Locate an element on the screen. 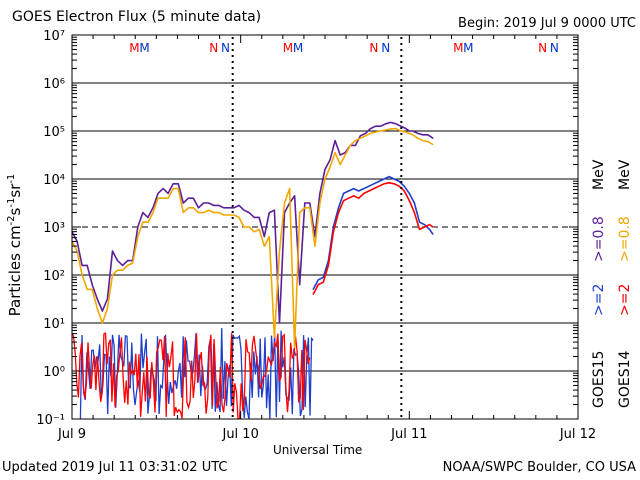  noise-band is located at coordinates (191, 376).